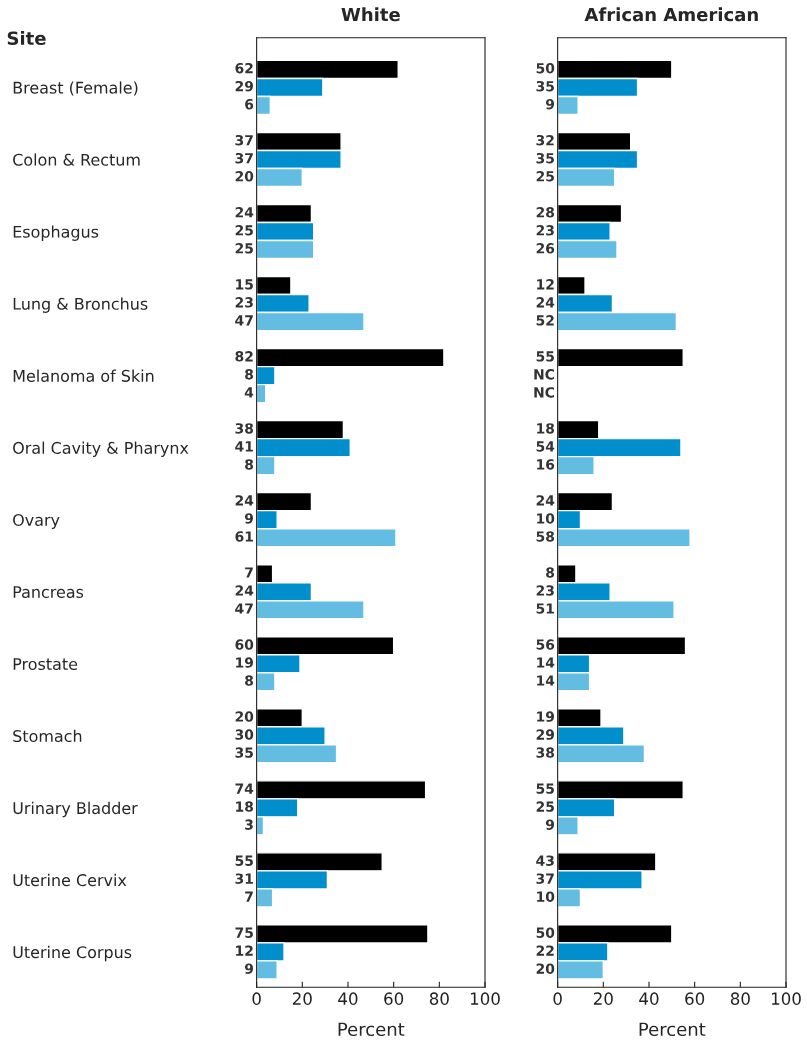 This screenshot has width=807, height=1048. What do you see at coordinates (545, 950) in the screenshot?
I see `data-label: 22` at bounding box center [545, 950].